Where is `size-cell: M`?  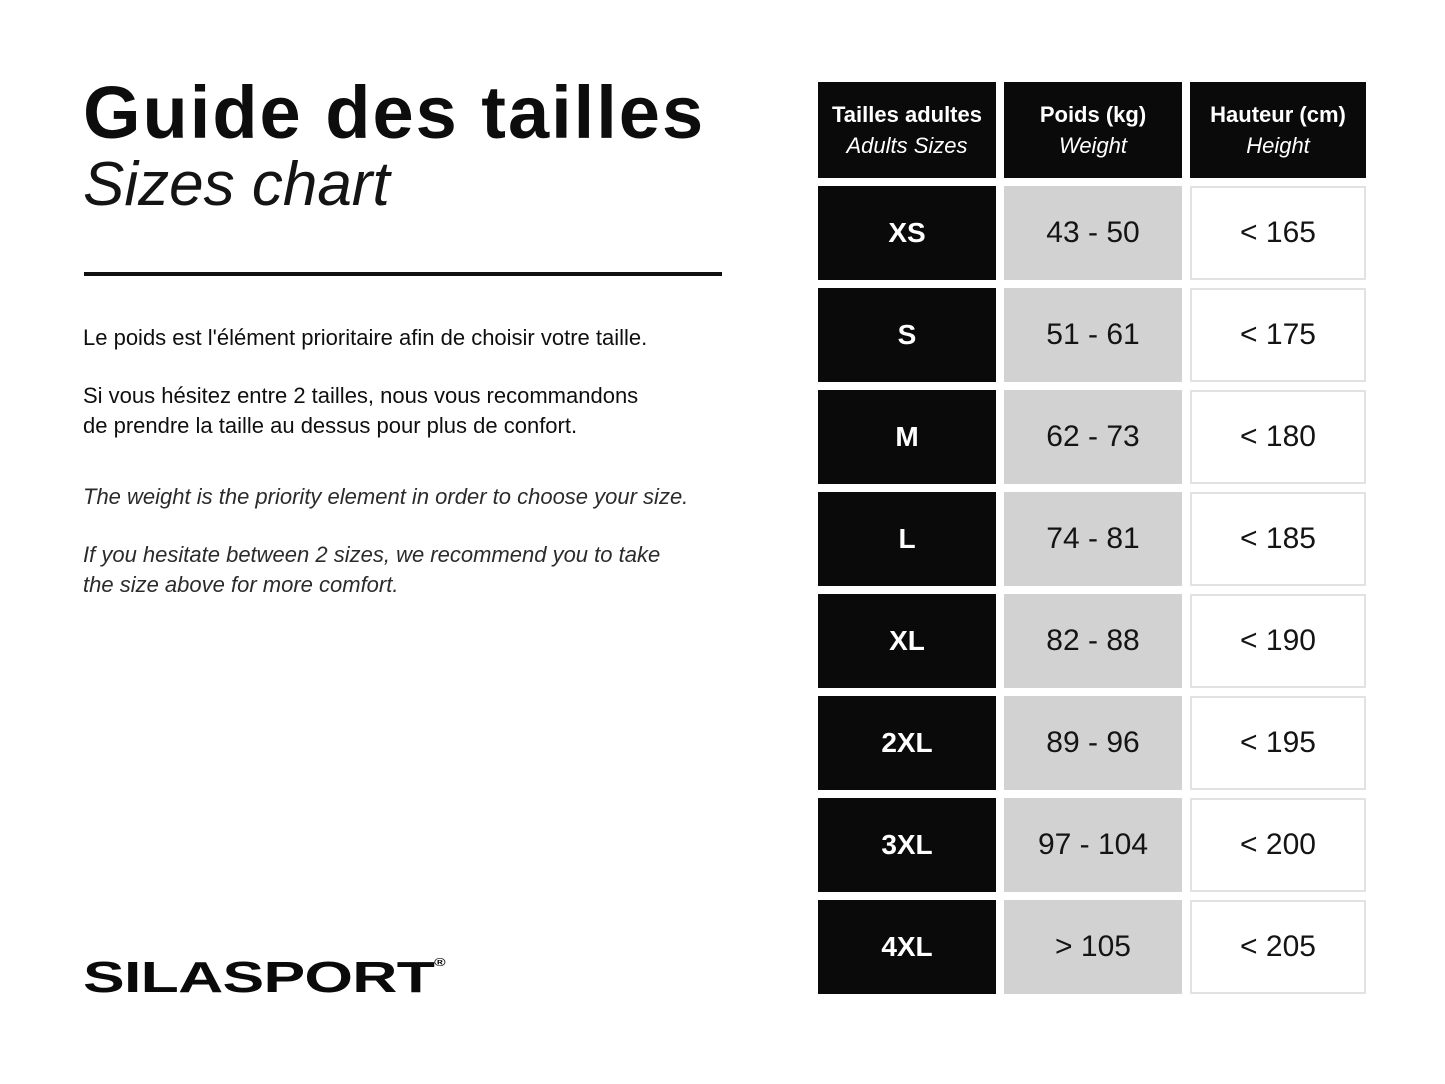
size-cell: M is located at coordinates (907, 437).